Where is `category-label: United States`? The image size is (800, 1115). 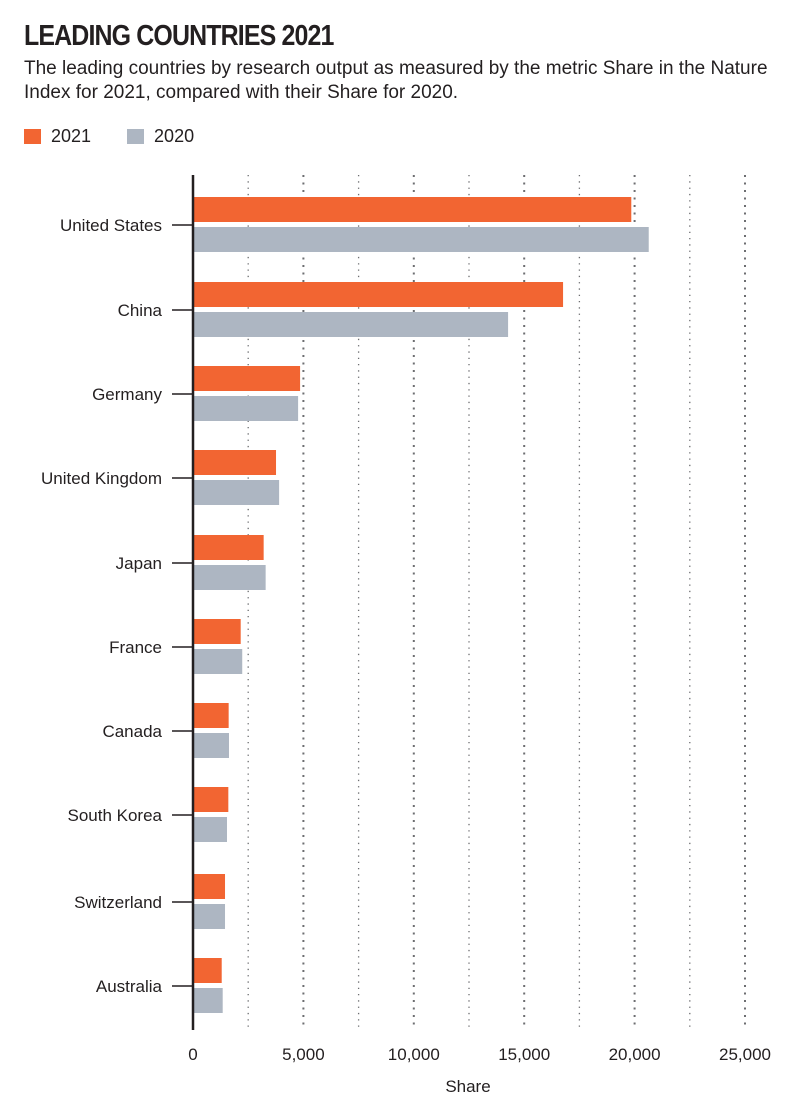
category-label: United States is located at coordinates (111, 225).